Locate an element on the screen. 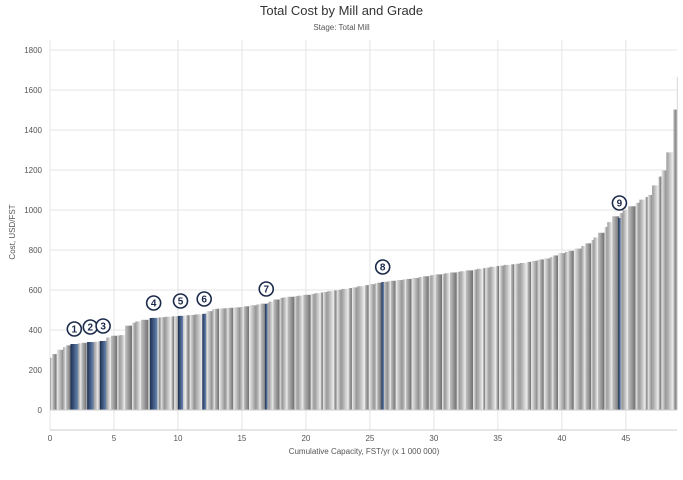 Image resolution: width=683 pixels, height=480 pixels. chart-subtitle: Stage: Total Mill is located at coordinates (341, 27).